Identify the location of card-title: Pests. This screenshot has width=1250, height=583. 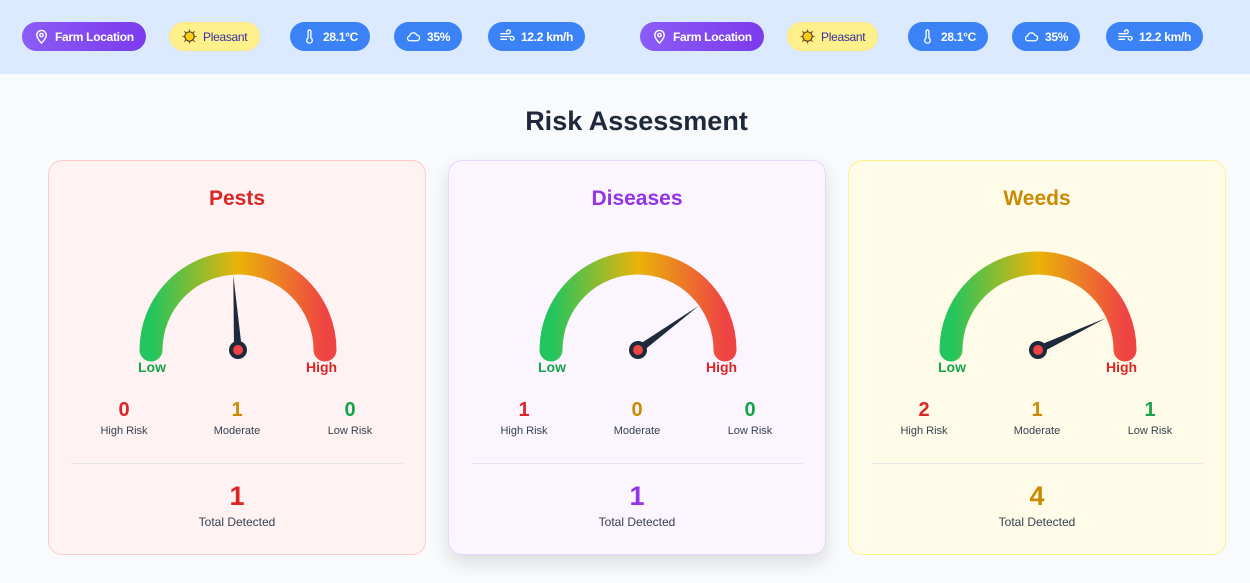
(237, 198).